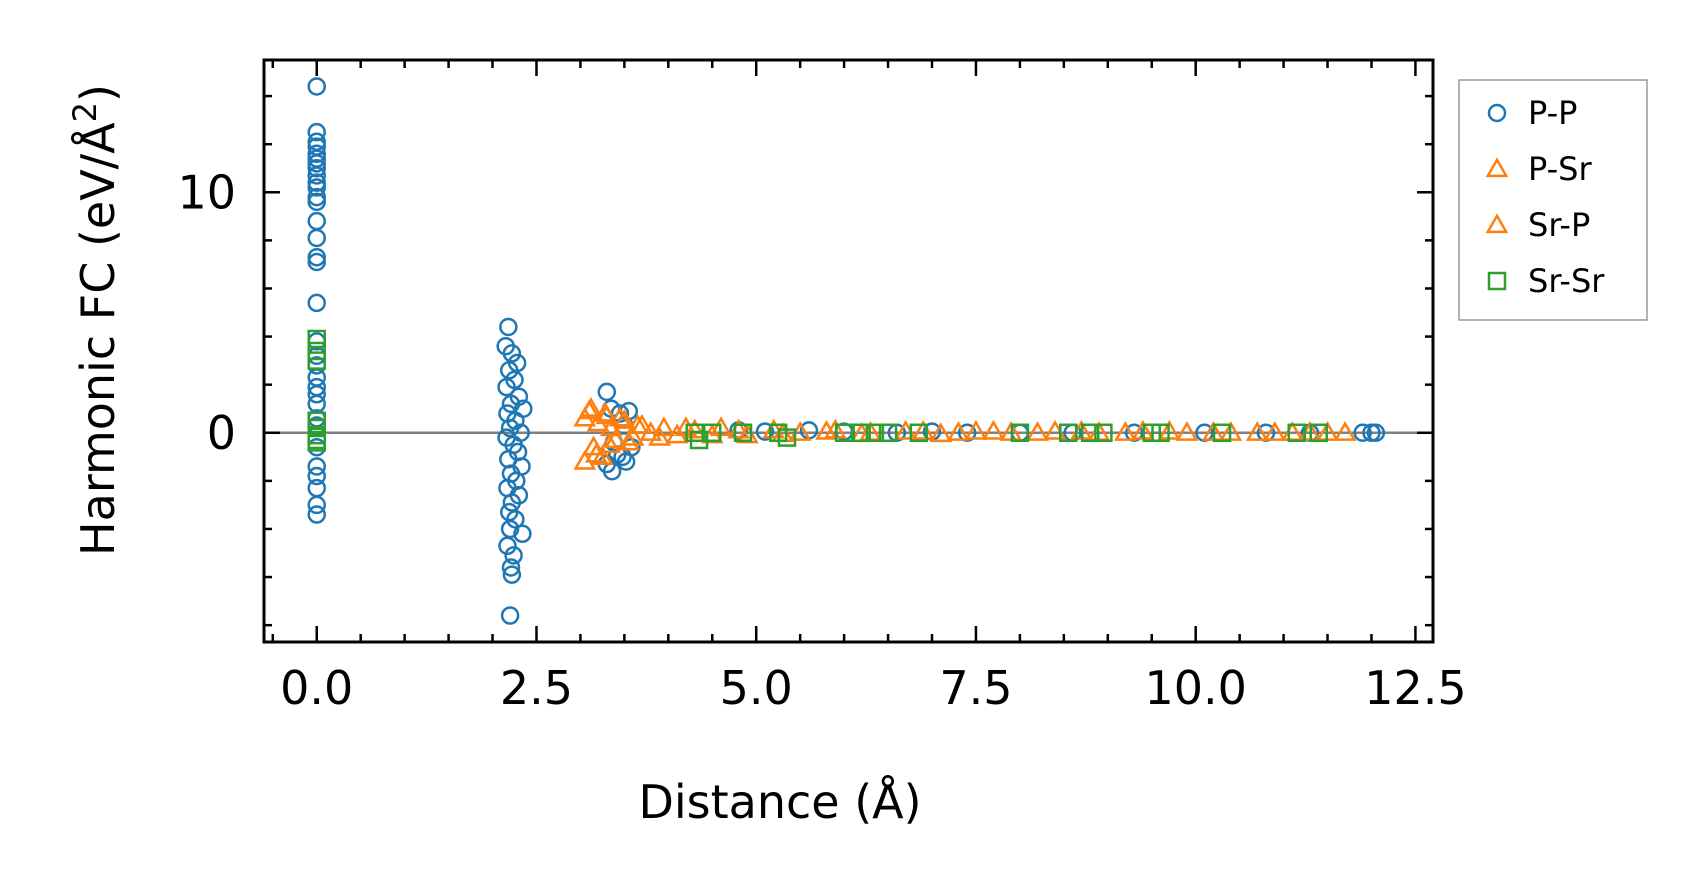 The image size is (1697, 883). What do you see at coordinates (1497, 167) in the screenshot?
I see `legend-marker-p-sr` at bounding box center [1497, 167].